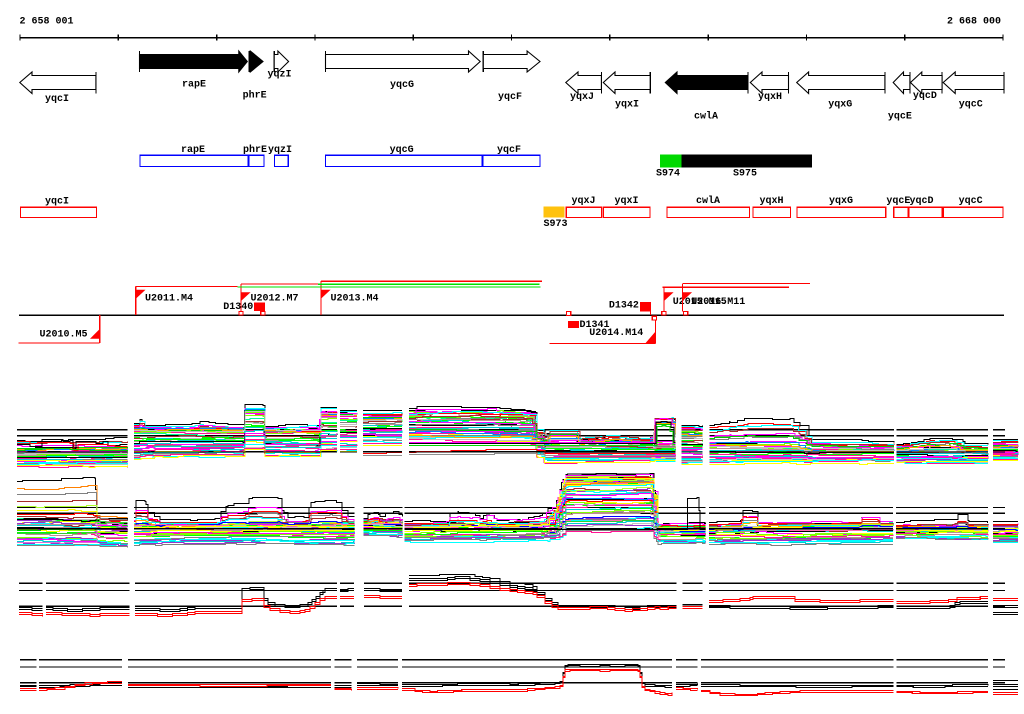  I want to click on svg-text: 2 658 001, so click(47, 22).